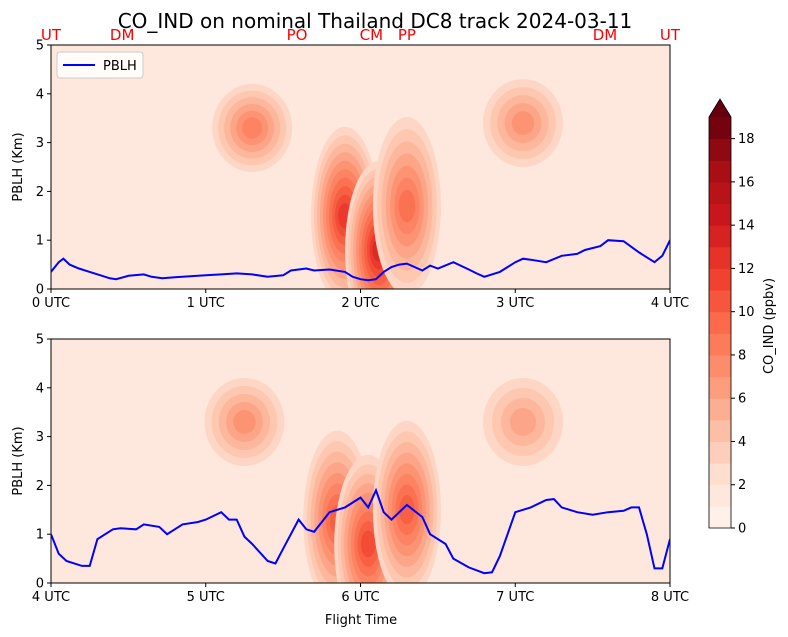 The image size is (788, 637). What do you see at coordinates (742, 355) in the screenshot?
I see `colorbar-tick-label: 8` at bounding box center [742, 355].